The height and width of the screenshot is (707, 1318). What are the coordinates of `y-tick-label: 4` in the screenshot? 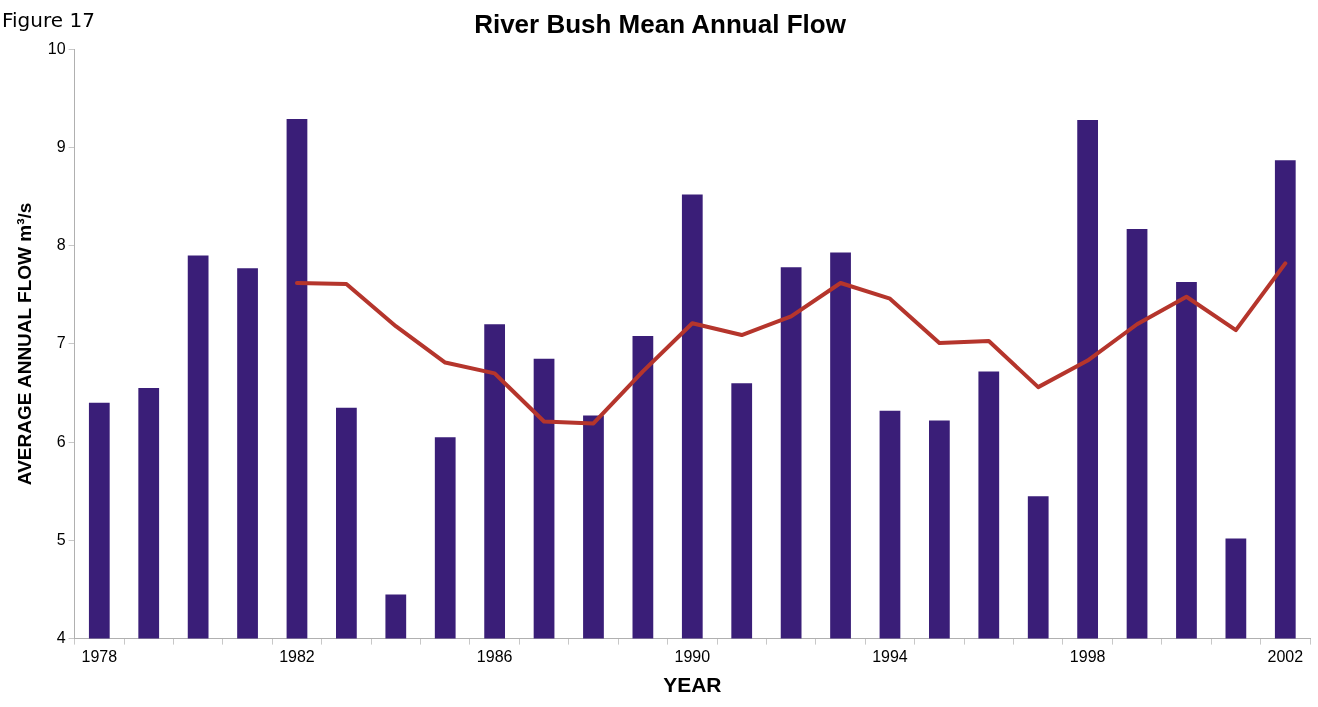 It's located at (61, 638).